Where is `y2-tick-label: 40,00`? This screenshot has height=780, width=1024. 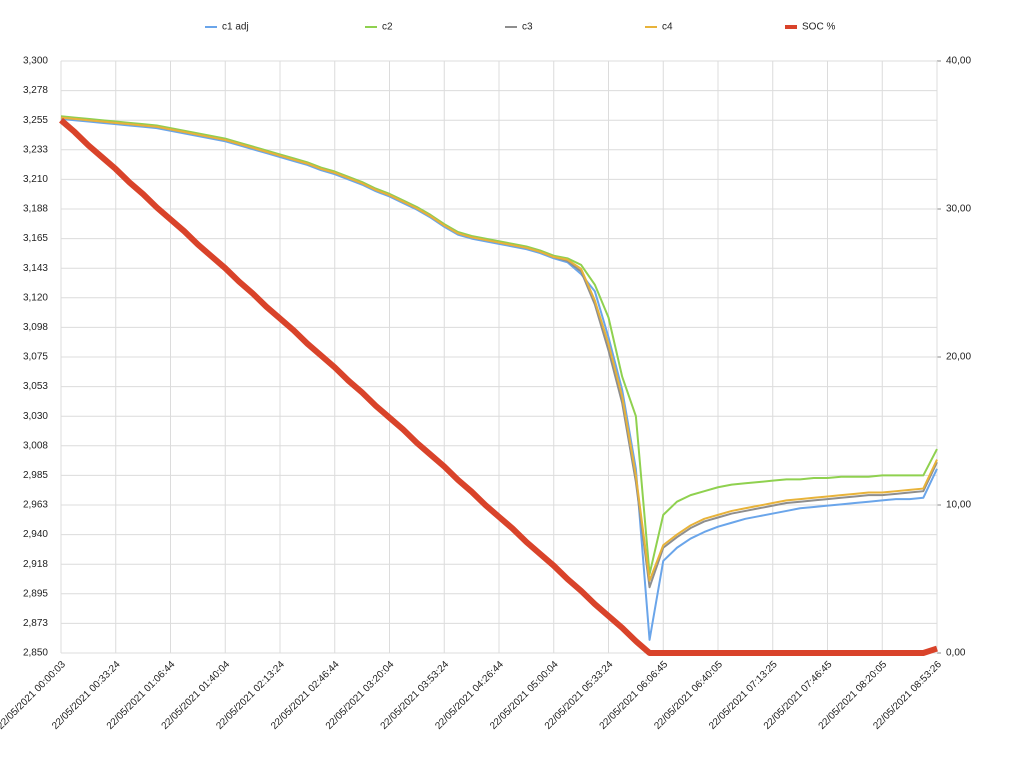 y2-tick-label: 40,00 is located at coordinates (958, 61).